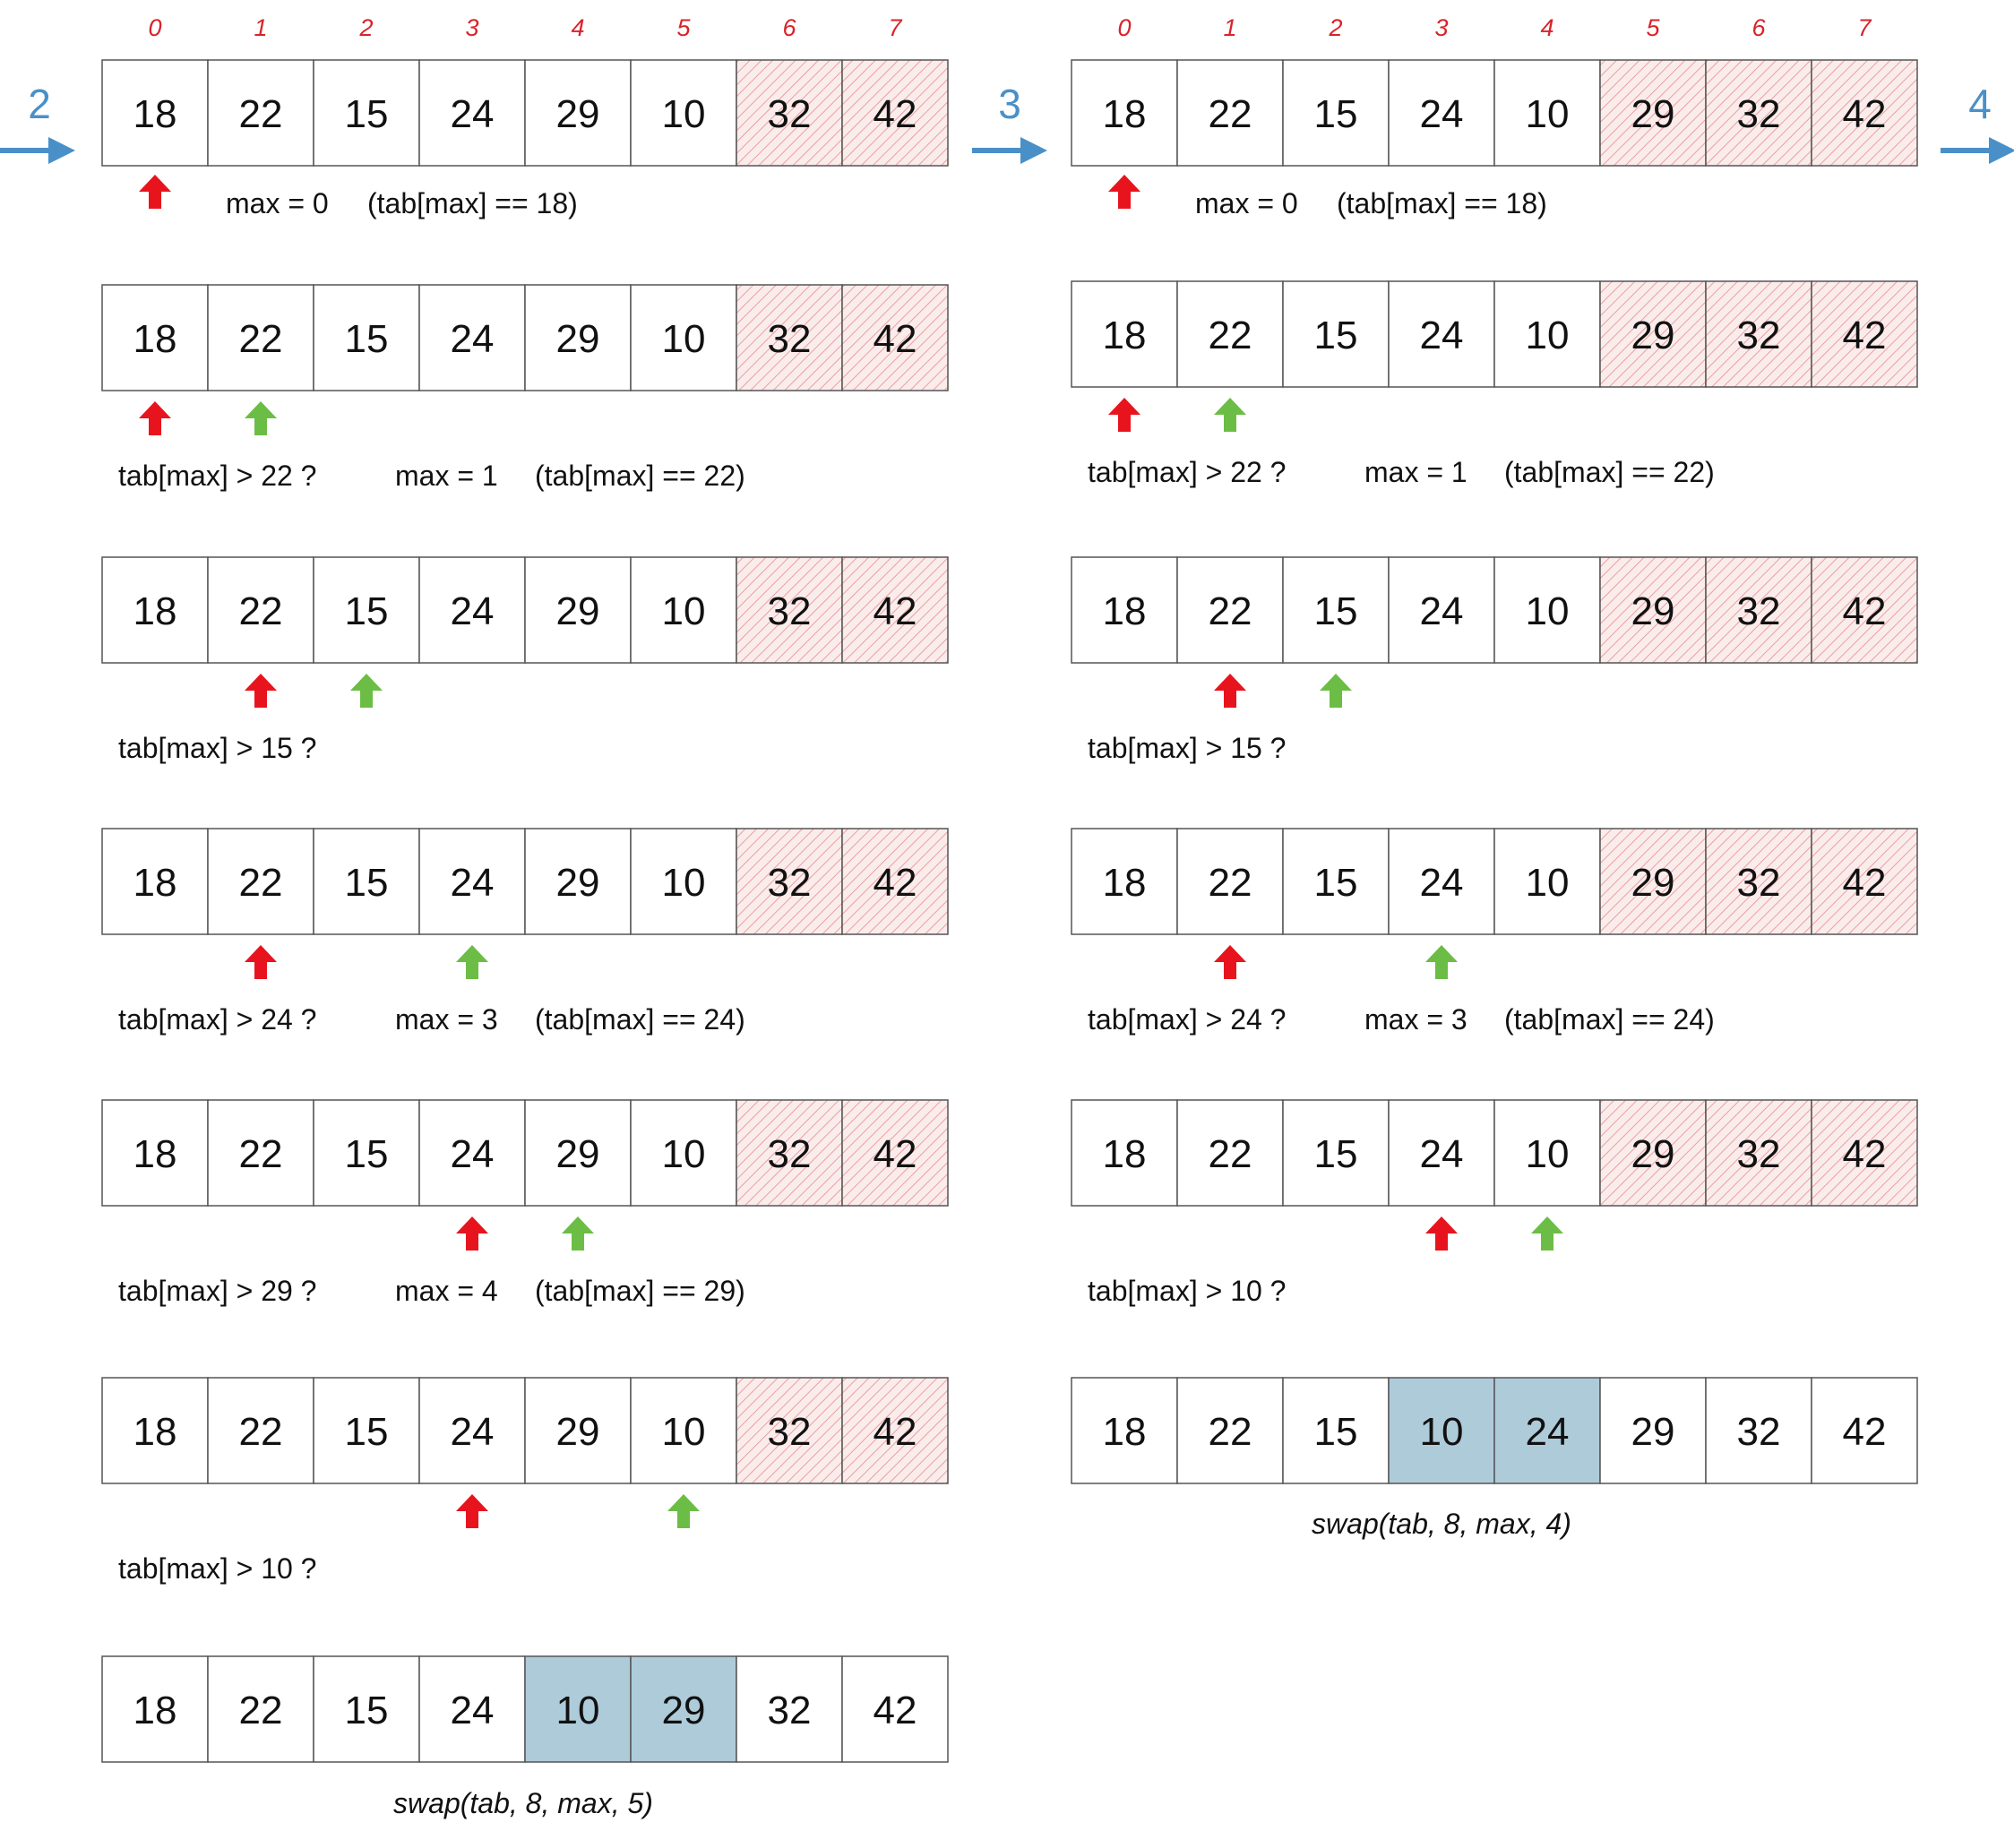 Image resolution: width=2014 pixels, height=1848 pixels. Describe the element at coordinates (1009, 104) in the screenshot. I see `step-label: 3` at that location.